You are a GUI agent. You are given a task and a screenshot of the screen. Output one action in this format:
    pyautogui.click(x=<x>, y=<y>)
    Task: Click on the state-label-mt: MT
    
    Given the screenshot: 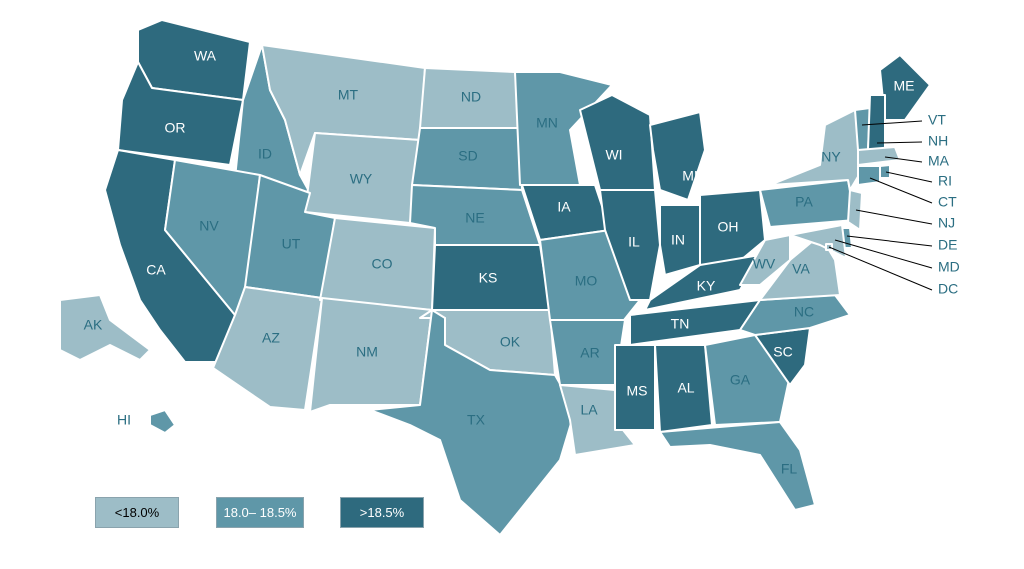 What is the action you would take?
    pyautogui.click(x=348, y=95)
    